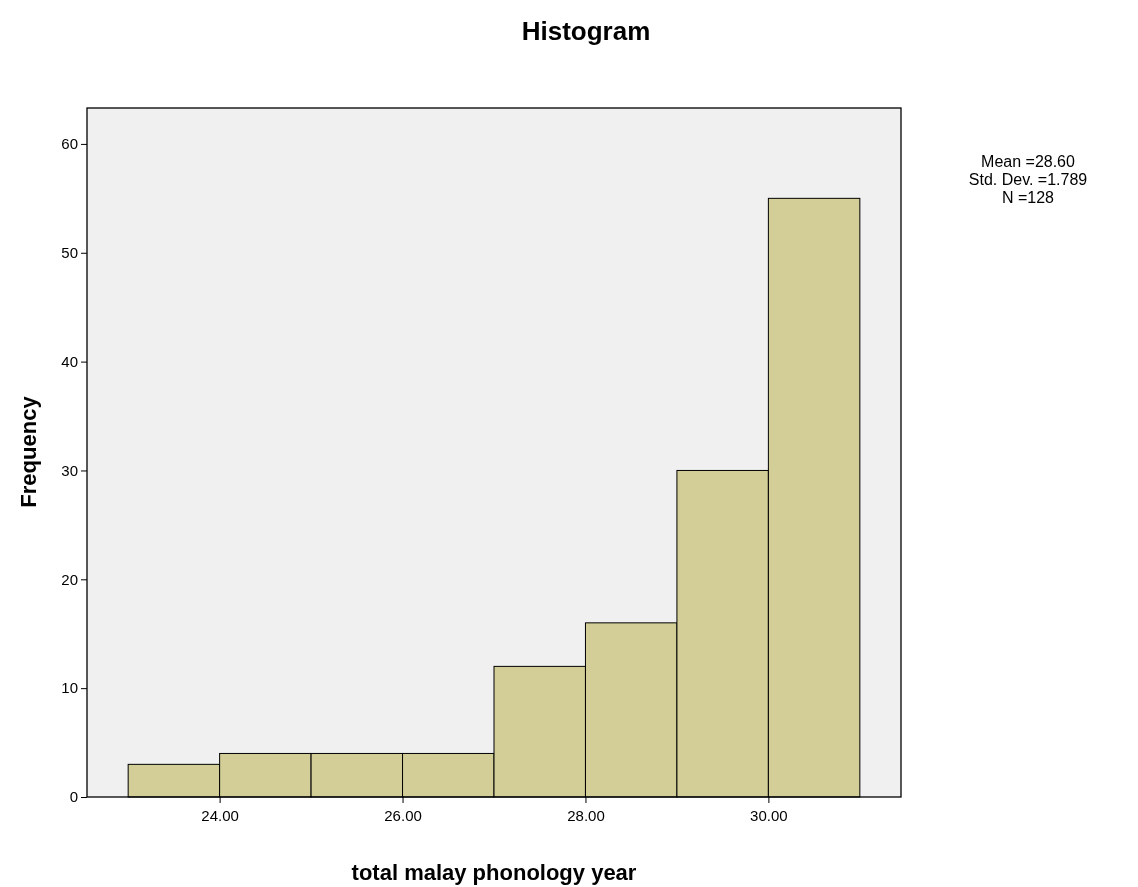 This screenshot has height=887, width=1138. Describe the element at coordinates (69, 688) in the screenshot. I see `y-tick-label: 10` at that location.